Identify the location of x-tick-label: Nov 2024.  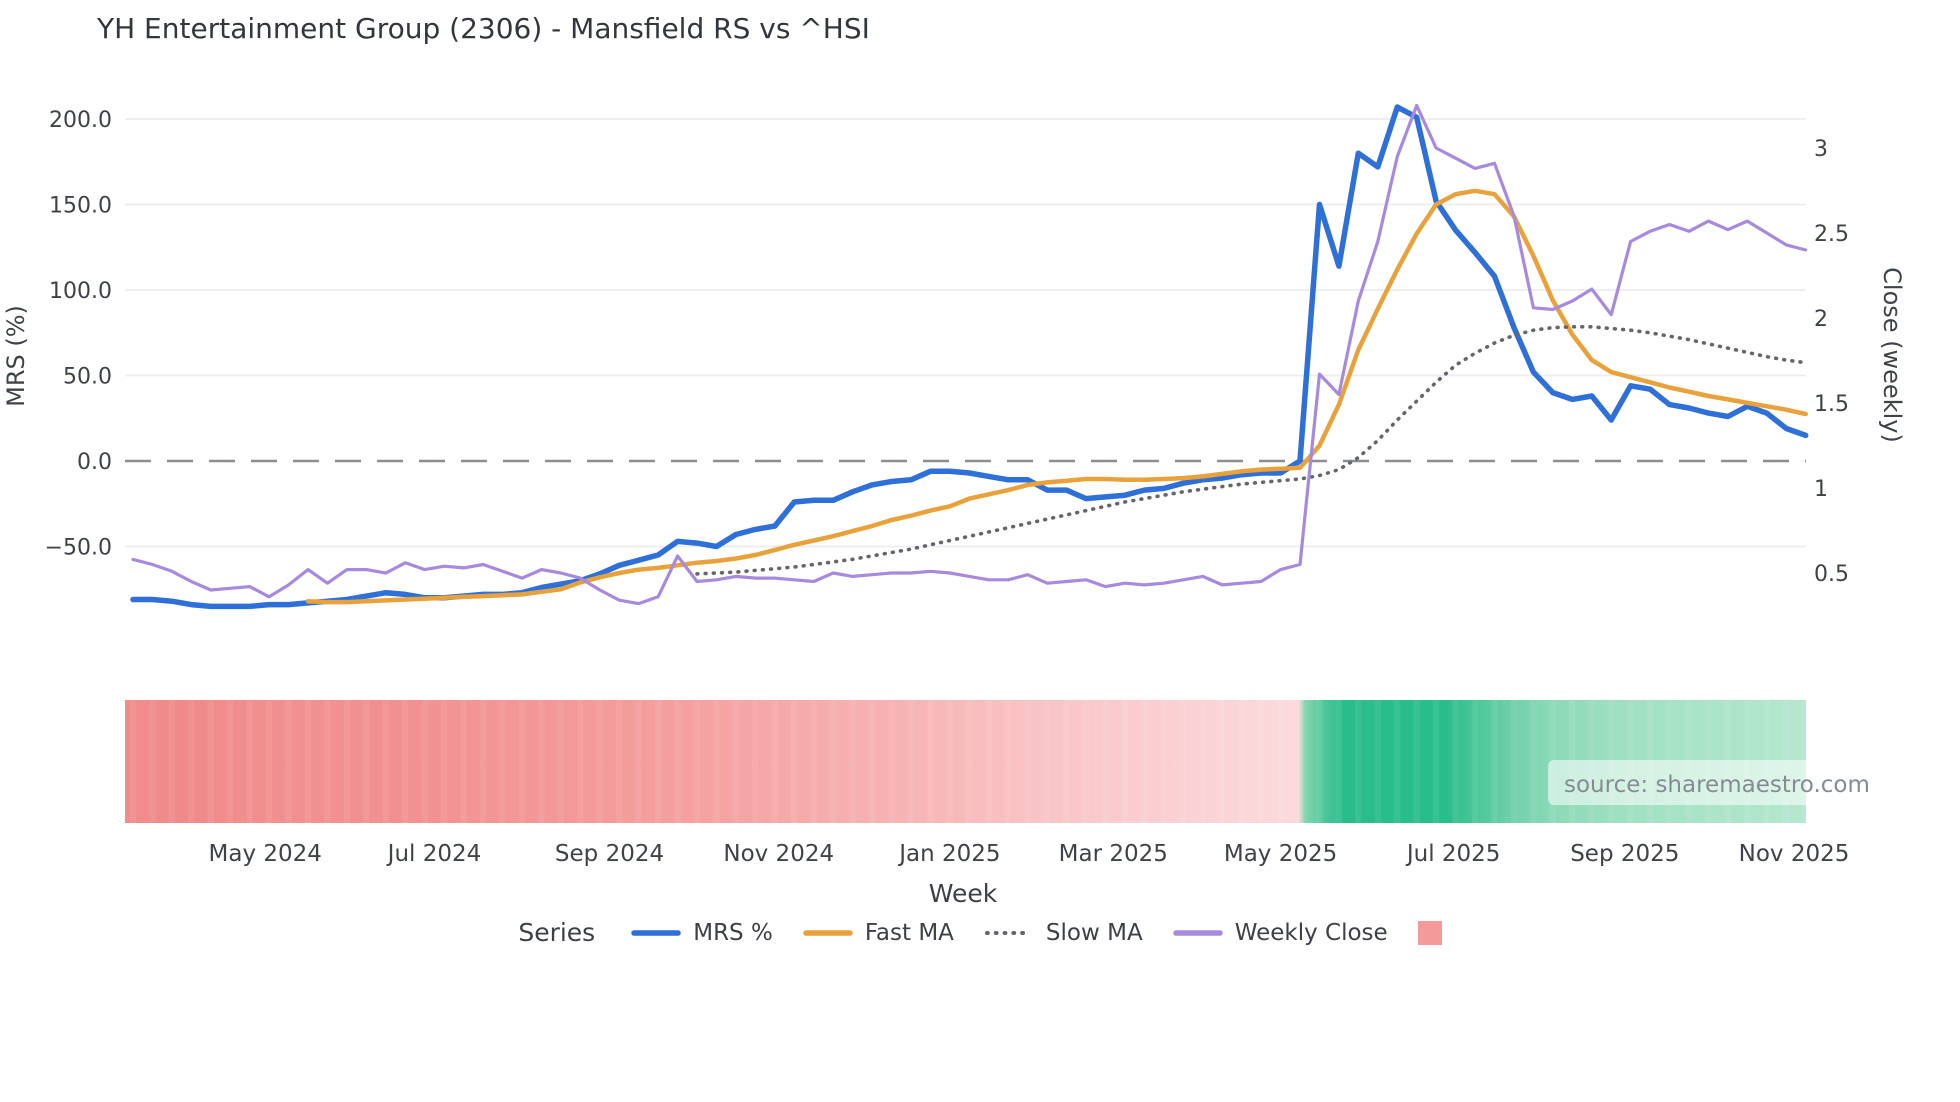
(778, 854).